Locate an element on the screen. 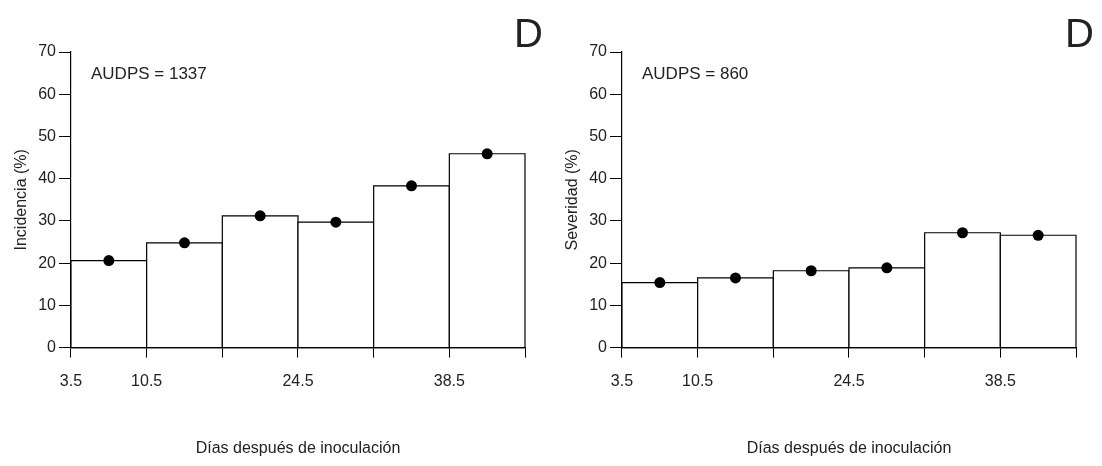  y-axis-title: Severidad (%) is located at coordinates (572, 200).